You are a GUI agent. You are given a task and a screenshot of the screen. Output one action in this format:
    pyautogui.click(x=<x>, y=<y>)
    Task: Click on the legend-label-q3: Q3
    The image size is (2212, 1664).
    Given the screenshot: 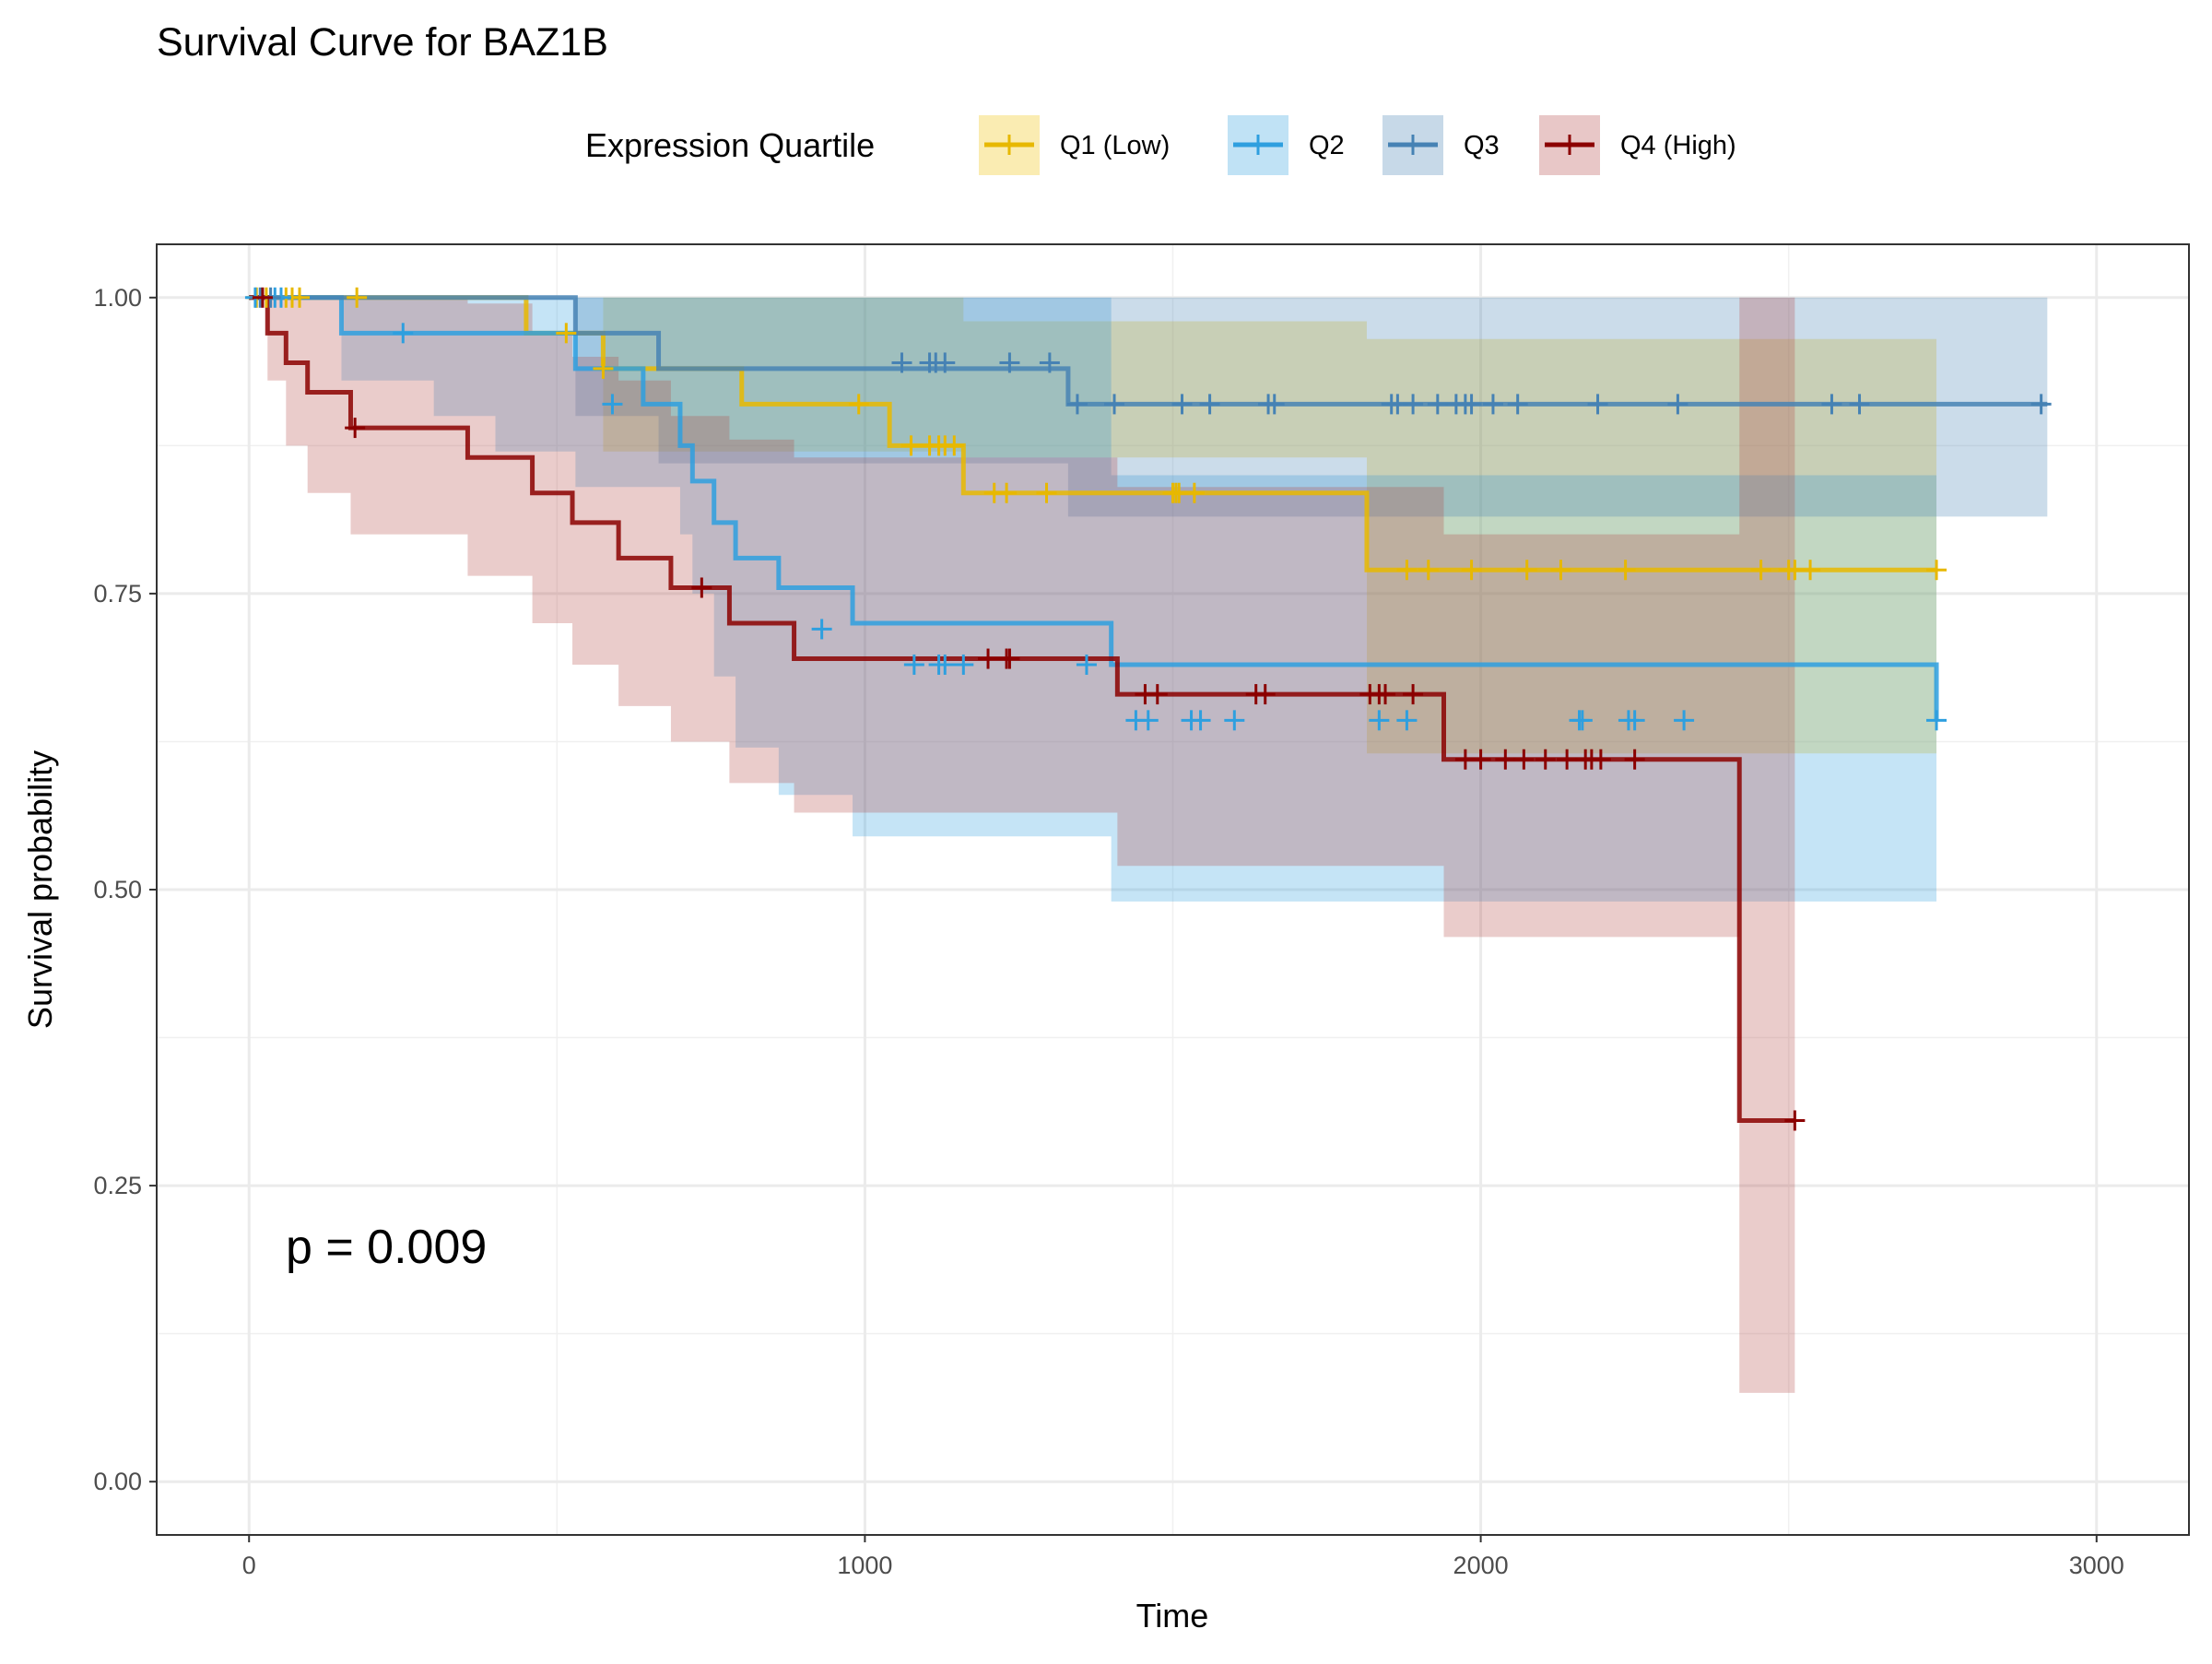 What is the action you would take?
    pyautogui.click(x=1482, y=145)
    